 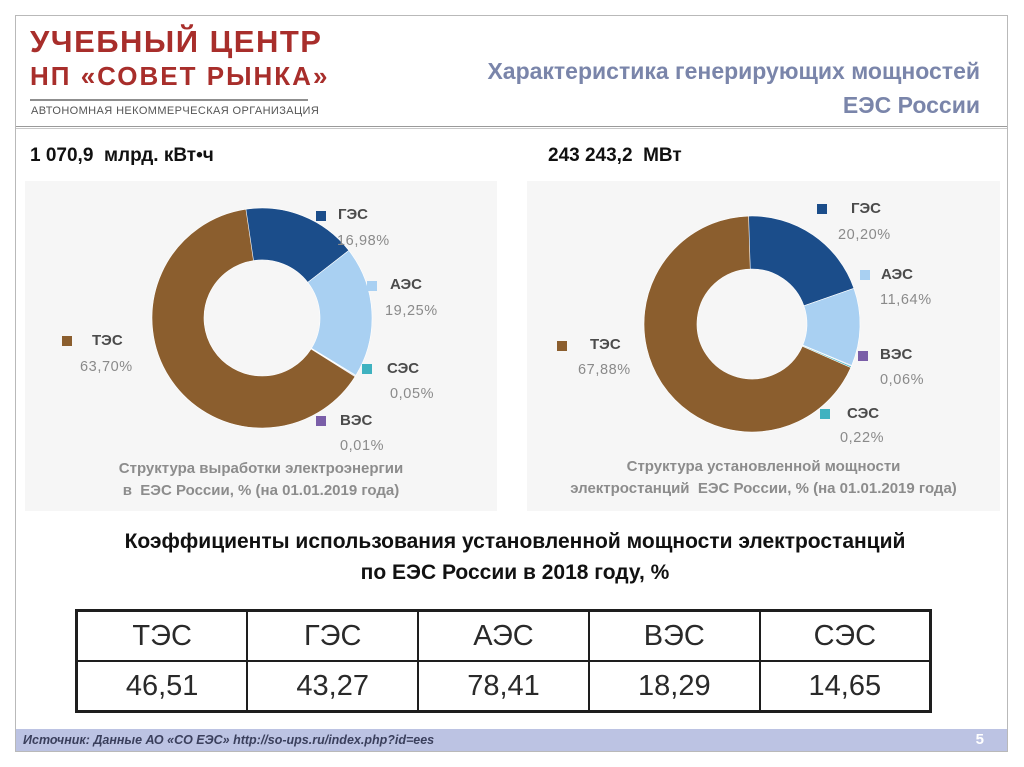 What do you see at coordinates (615, 155) in the screenshot?
I see `capacity-total: 243 243,2 МВт` at bounding box center [615, 155].